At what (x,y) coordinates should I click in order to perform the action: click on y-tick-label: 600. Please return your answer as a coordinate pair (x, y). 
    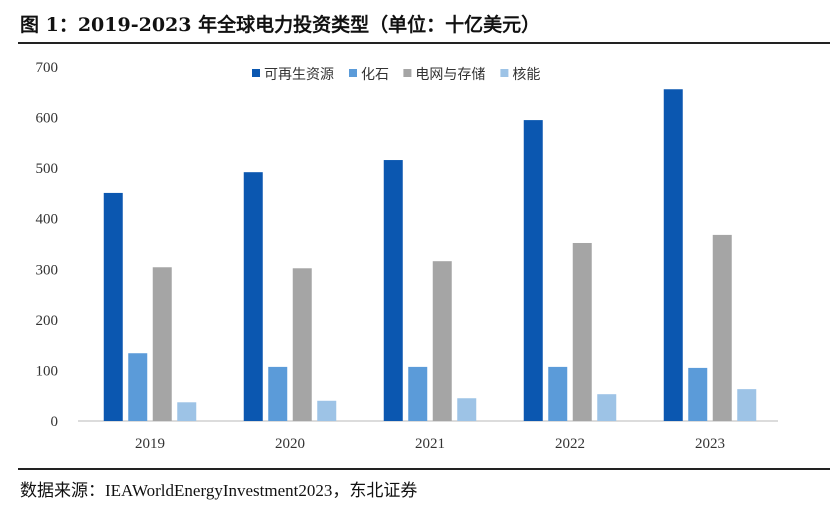
    Looking at the image, I should click on (47, 119).